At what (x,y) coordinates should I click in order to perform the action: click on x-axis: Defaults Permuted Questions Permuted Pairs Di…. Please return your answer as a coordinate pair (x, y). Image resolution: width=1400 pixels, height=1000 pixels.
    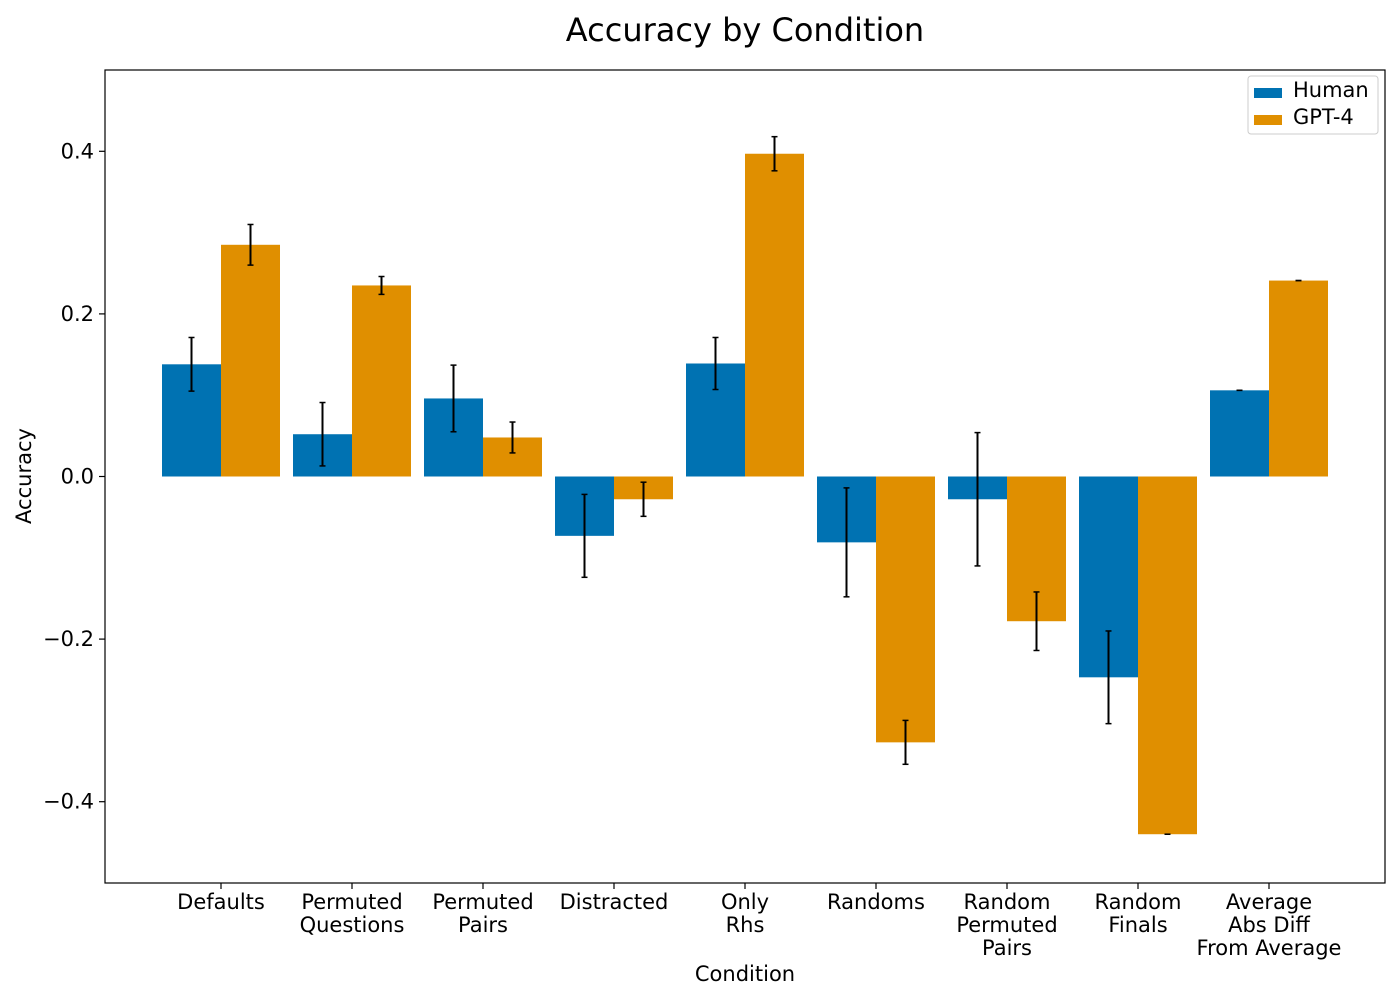
    Looking at the image, I should click on (759, 921).